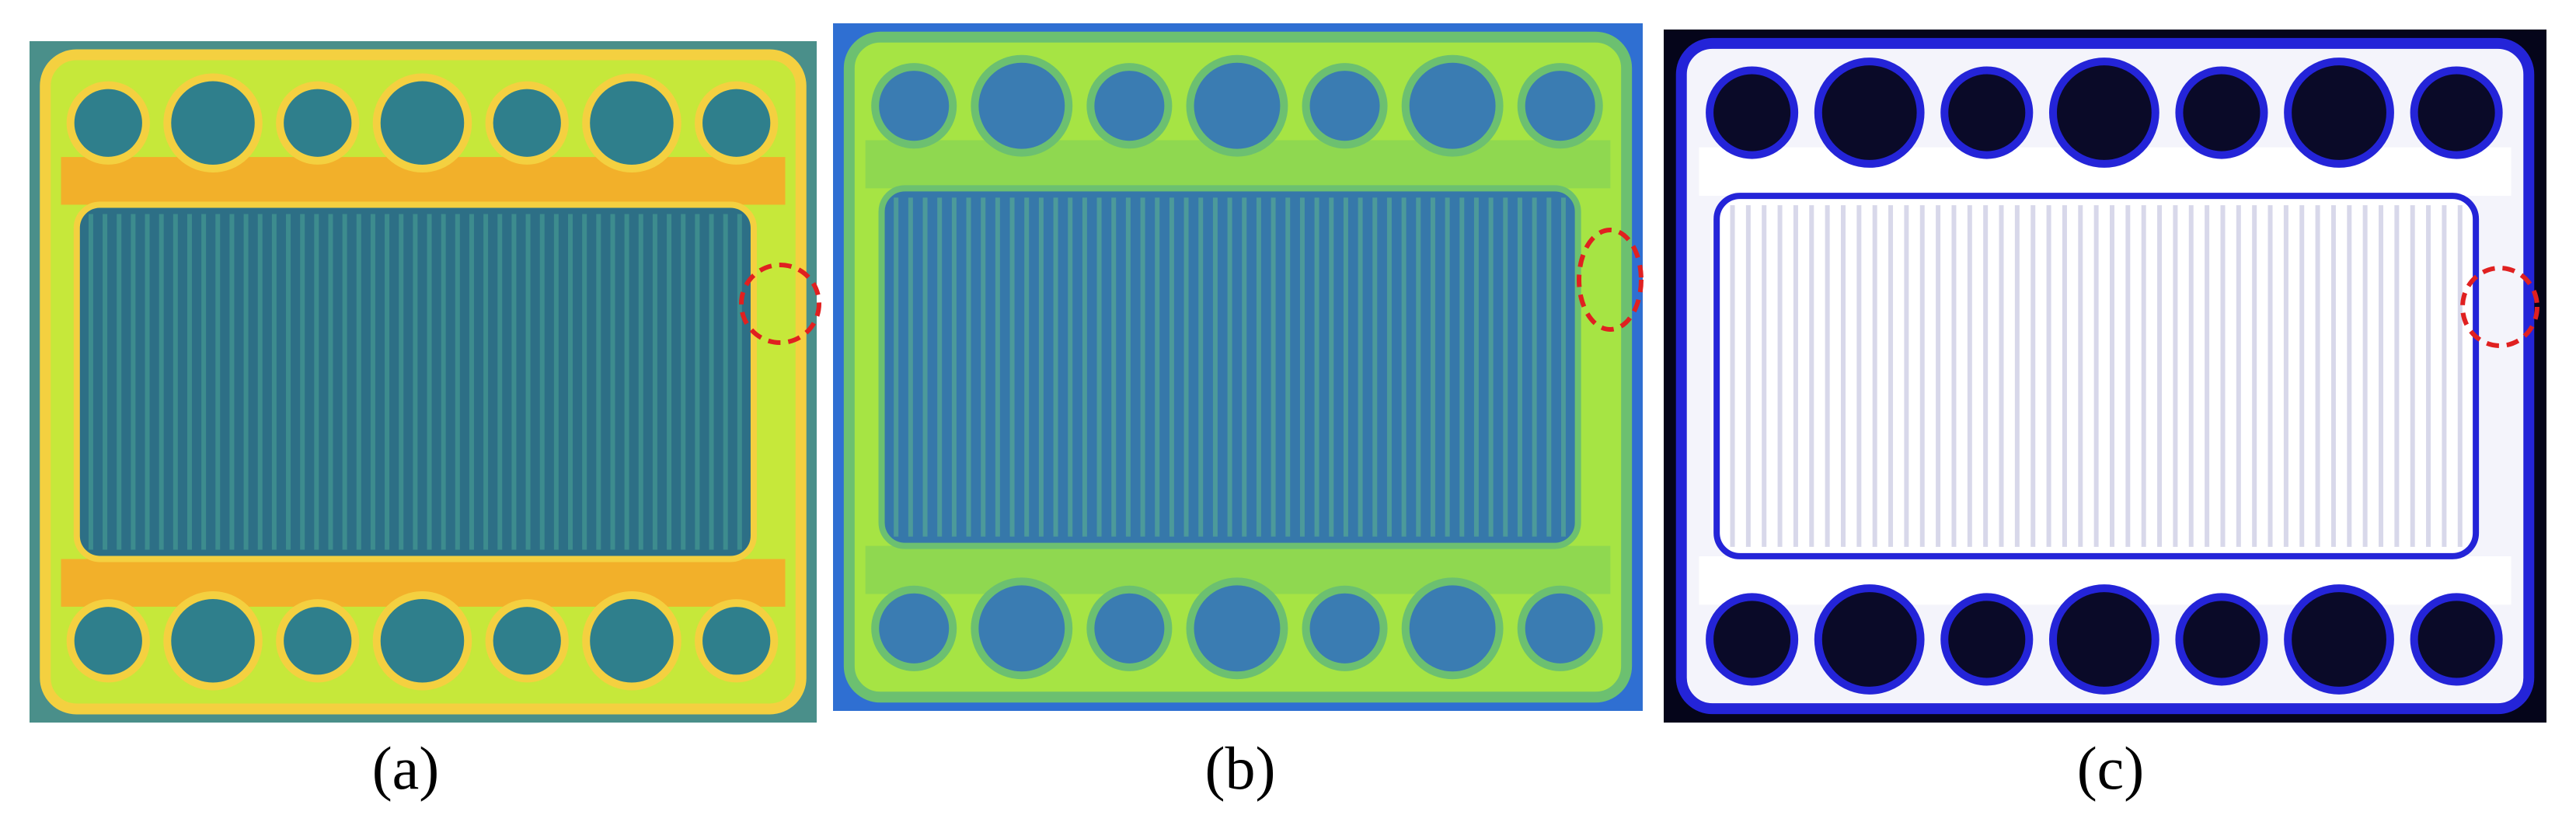  I want to click on panel-label: (a), so click(406, 768).